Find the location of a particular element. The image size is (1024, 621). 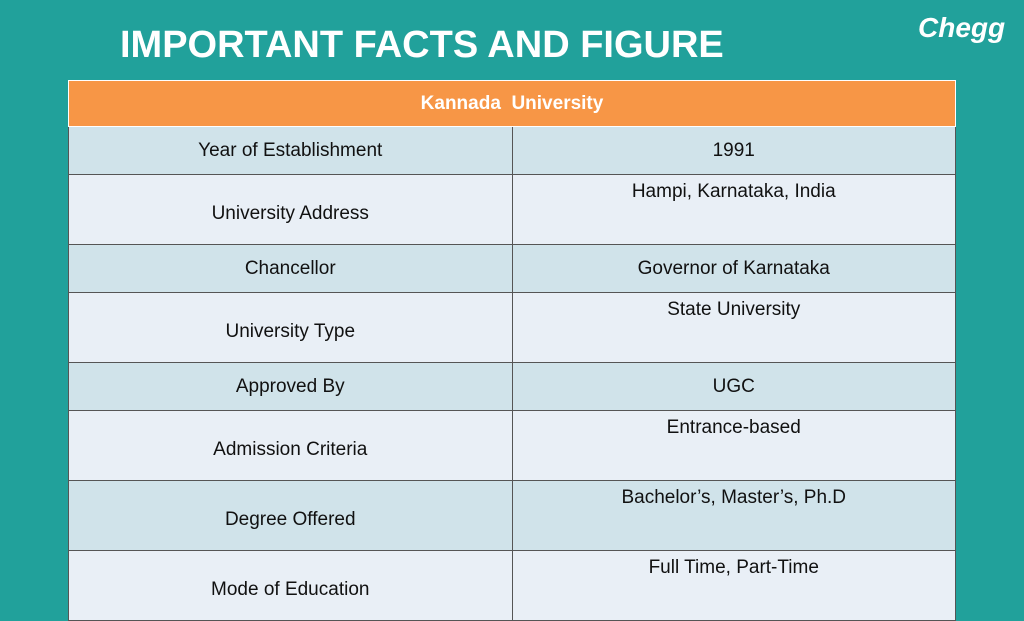

table-row: Chancellor Governor of Karnataka is located at coordinates (512, 268).